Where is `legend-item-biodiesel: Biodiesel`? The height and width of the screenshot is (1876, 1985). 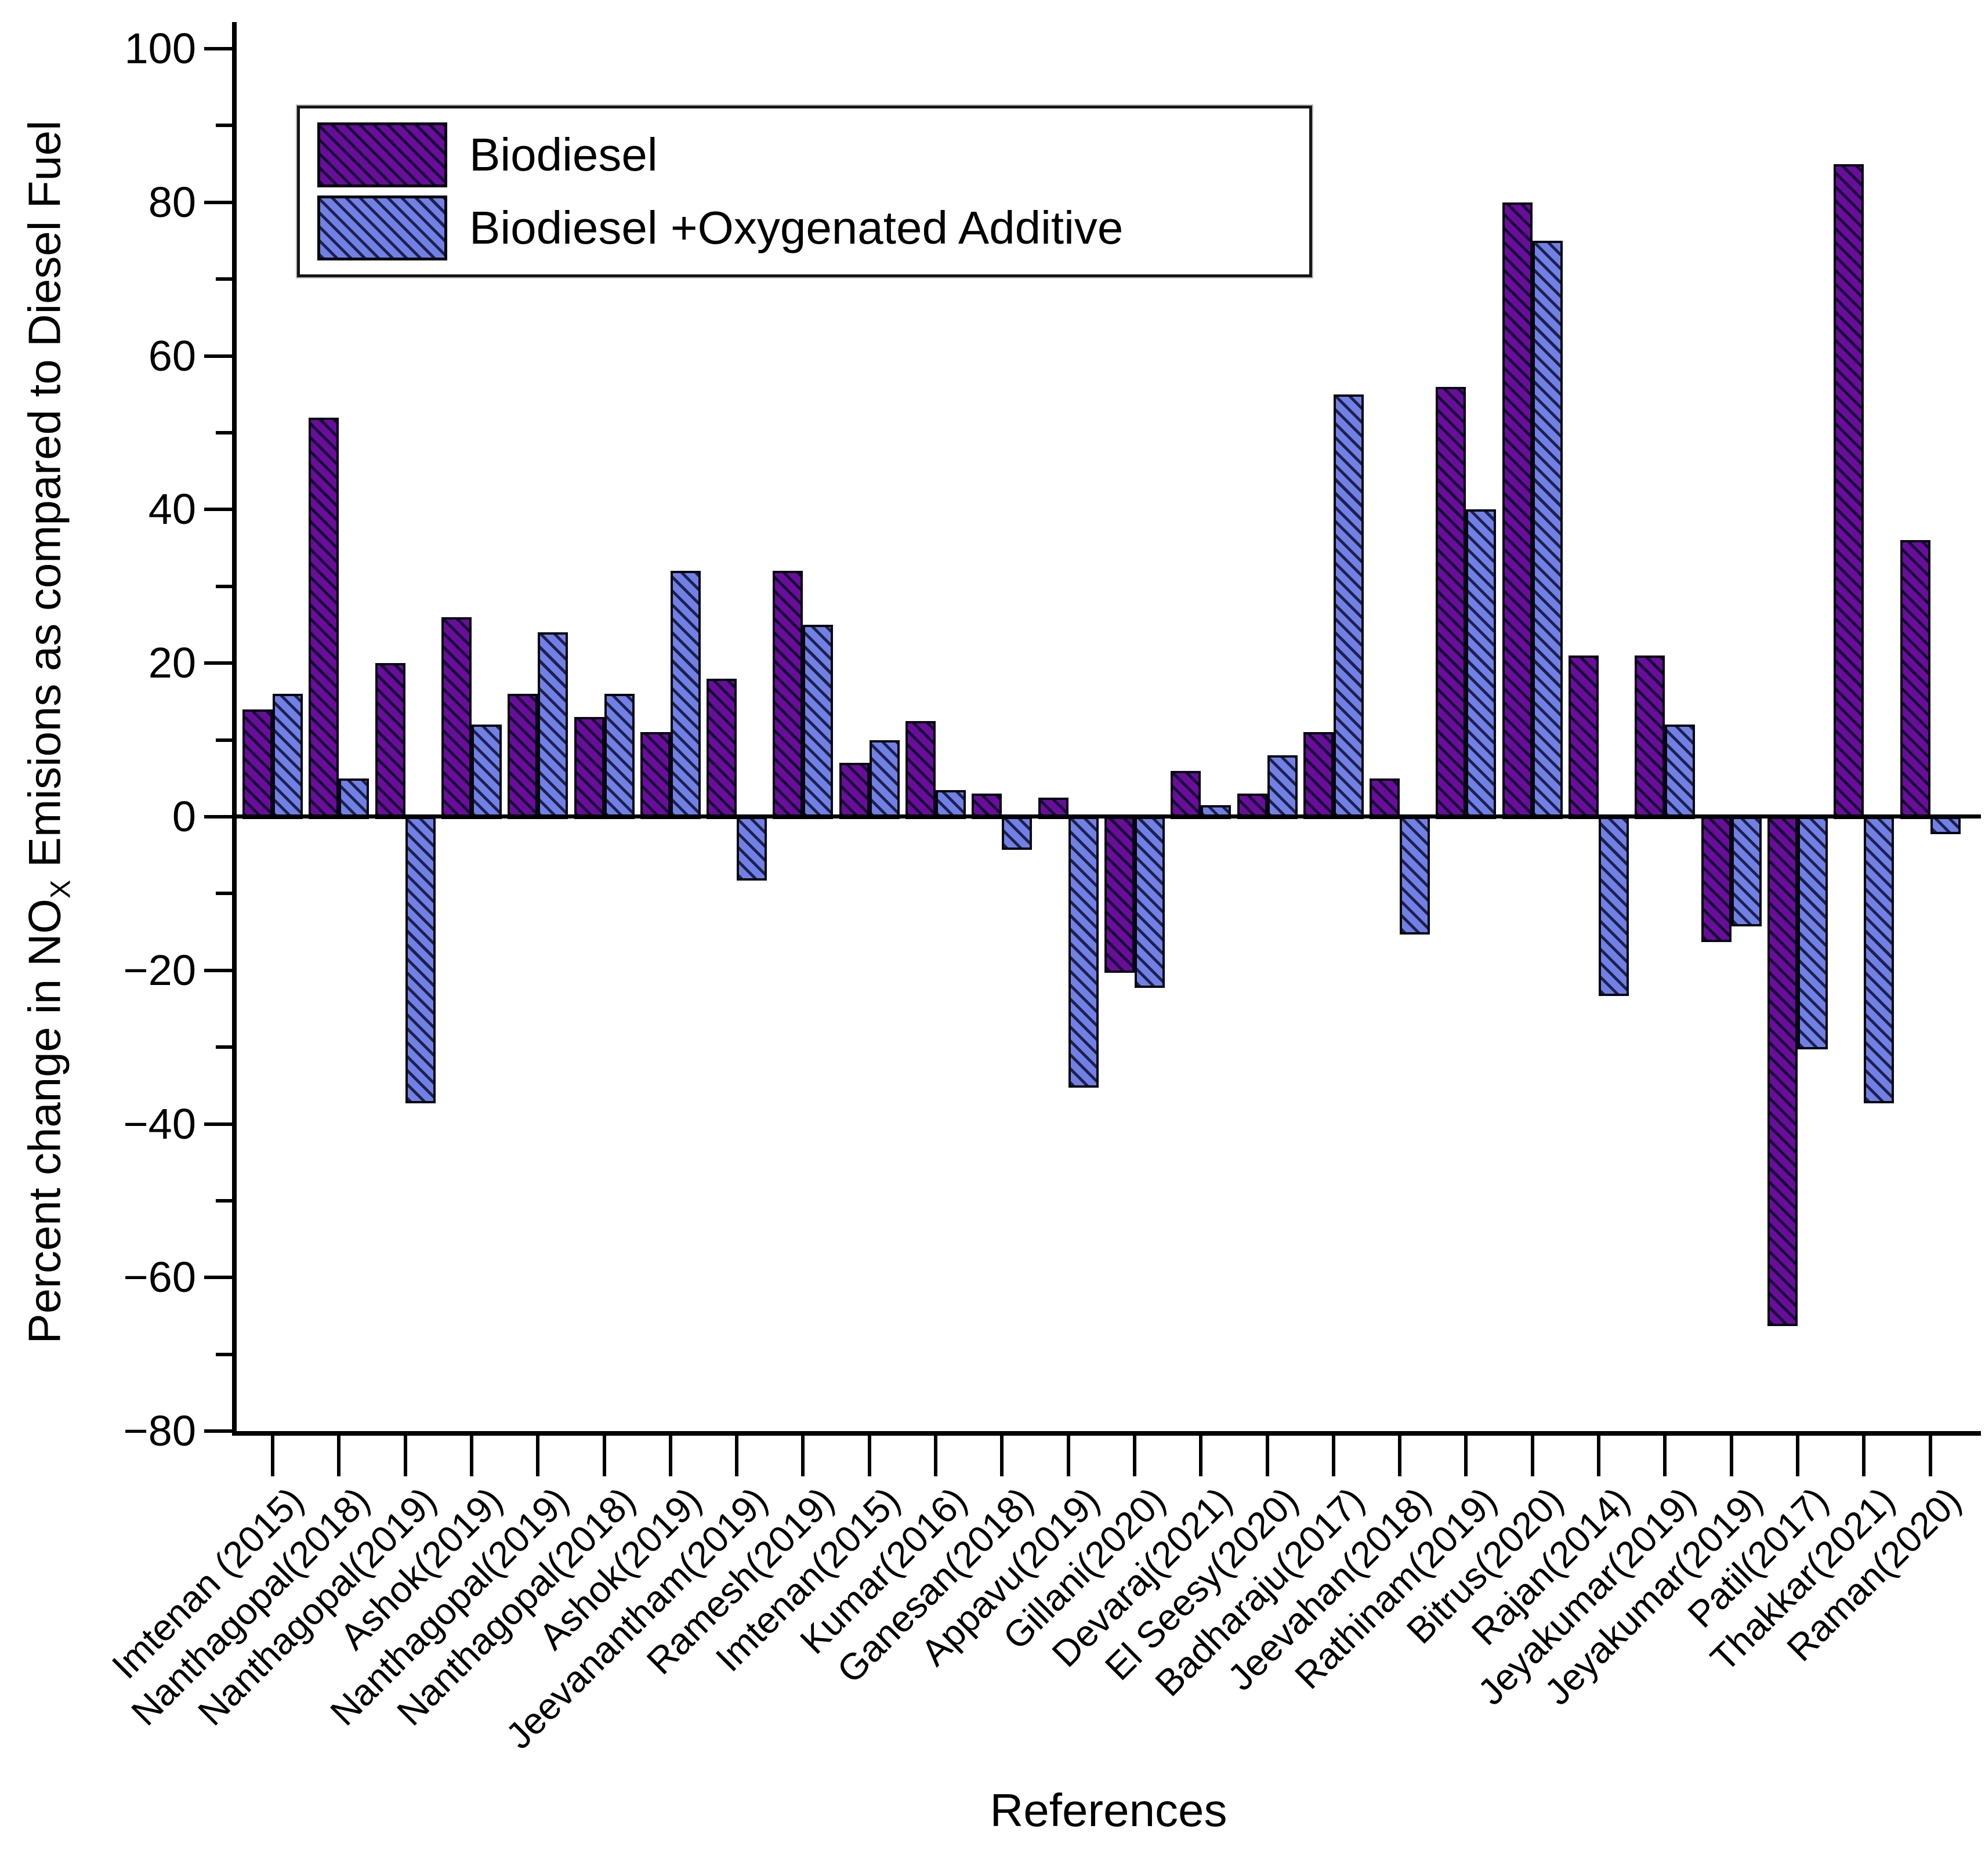 legend-item-biodiesel: Biodiesel is located at coordinates (805, 155).